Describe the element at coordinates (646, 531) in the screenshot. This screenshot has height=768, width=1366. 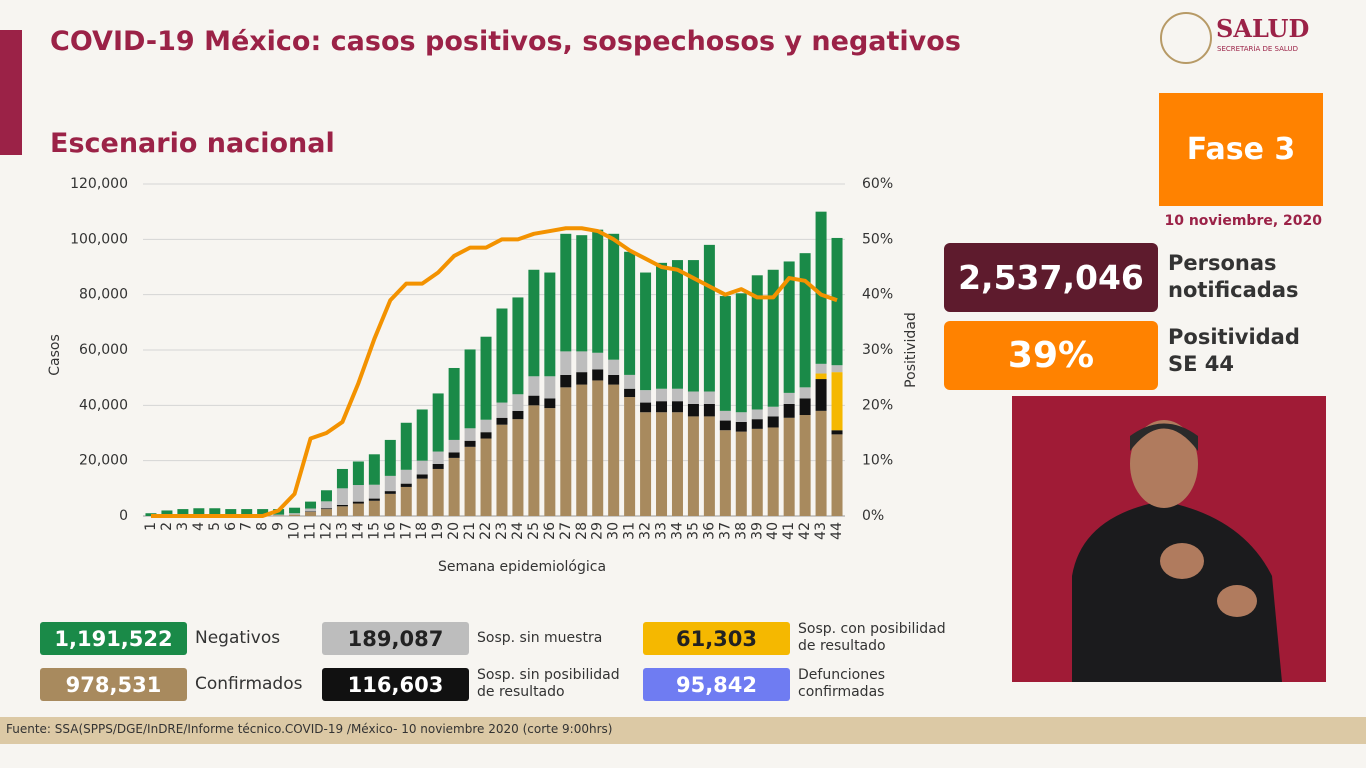
I see `x-tick-label: 32` at that location.